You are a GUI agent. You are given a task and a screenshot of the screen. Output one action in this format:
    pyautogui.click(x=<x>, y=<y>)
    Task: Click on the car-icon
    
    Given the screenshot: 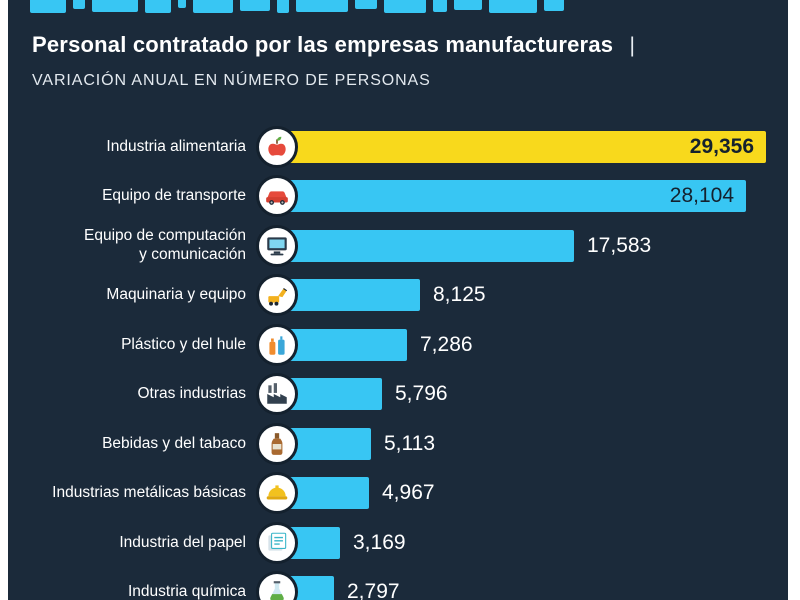 What is the action you would take?
    pyautogui.click(x=277, y=196)
    